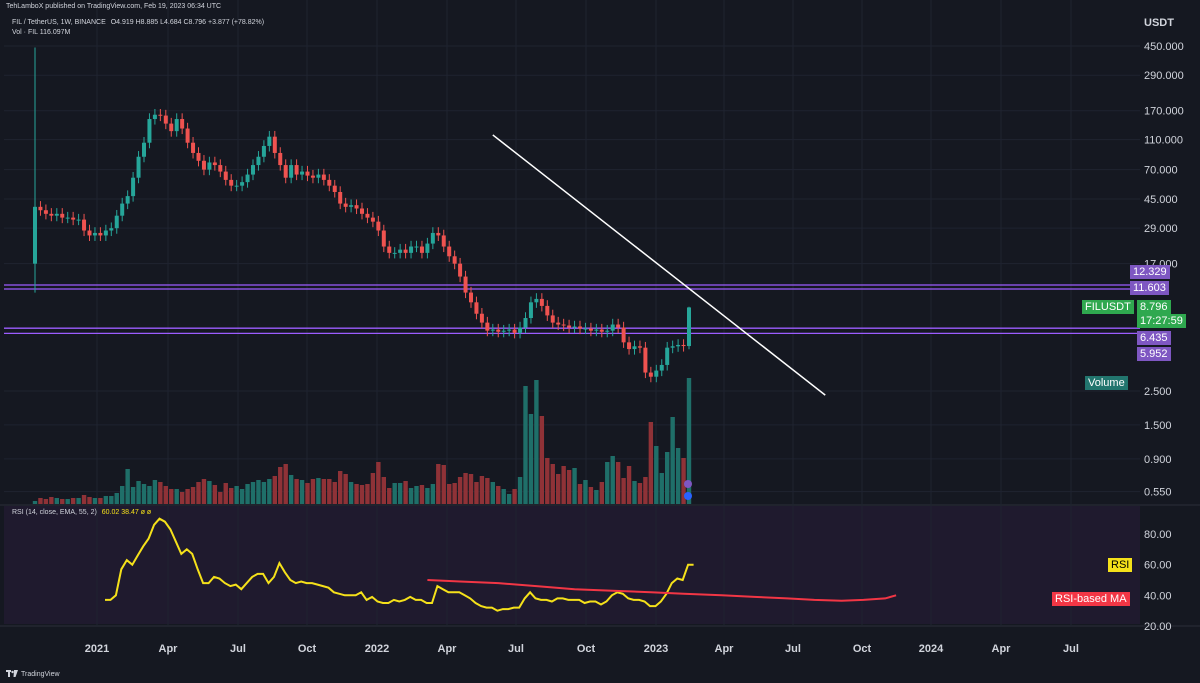 The width and height of the screenshot is (1200, 683). I want to click on time-tick-label: Apr, so click(725, 649).